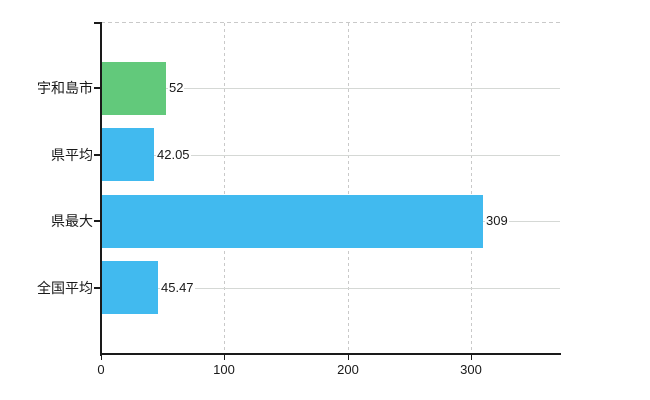  I want to click on plot-top-border, so click(330, 22).